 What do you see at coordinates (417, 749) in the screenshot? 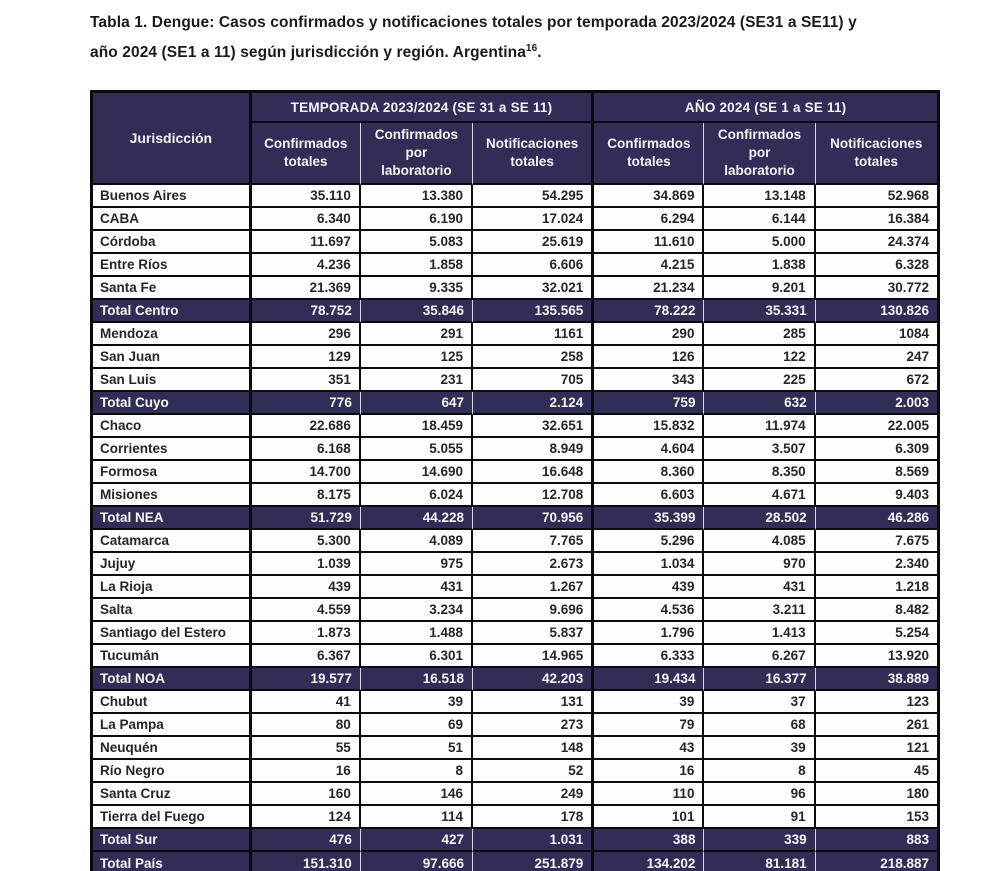
I see `value-cell: 51` at bounding box center [417, 749].